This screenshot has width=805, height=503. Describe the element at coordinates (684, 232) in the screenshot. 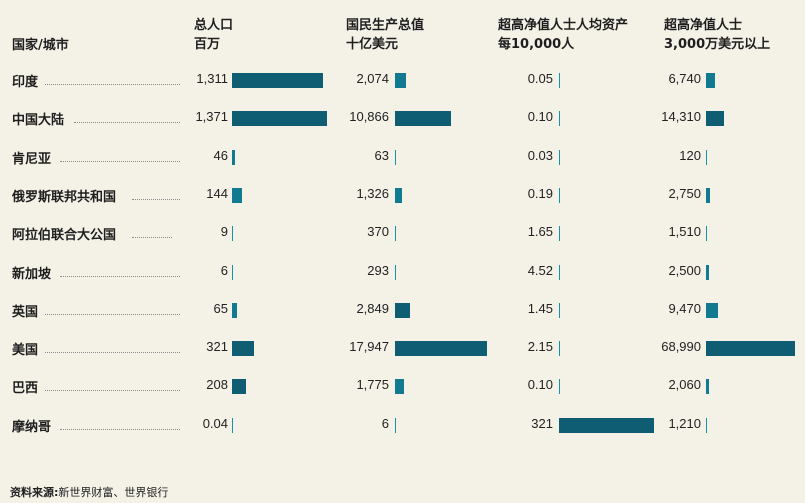

I see `uhnw-value: 1,510` at that location.